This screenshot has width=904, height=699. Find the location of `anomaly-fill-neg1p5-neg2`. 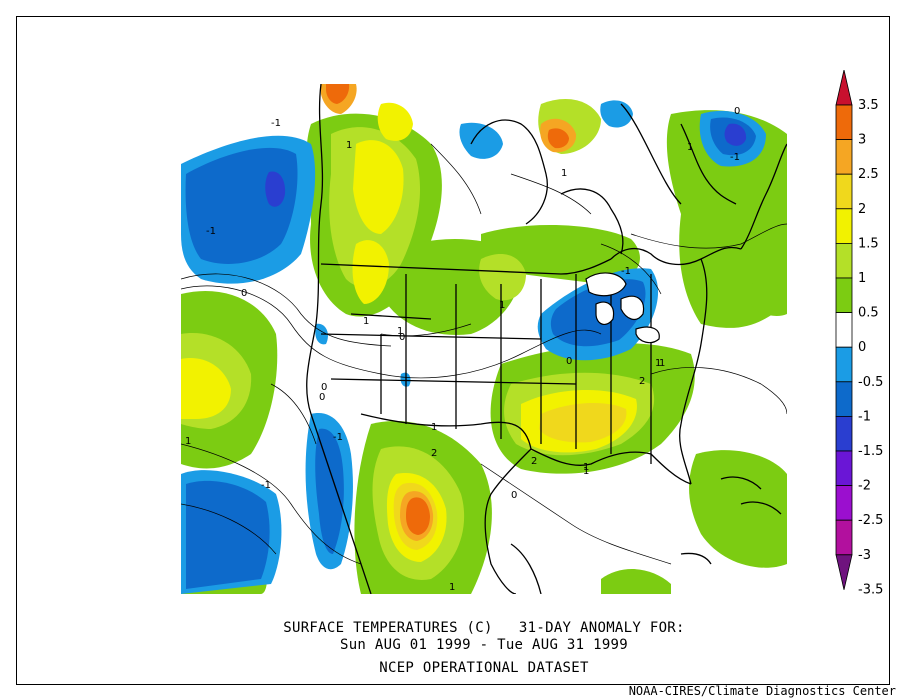

anomaly-fill-neg1p5-neg2 is located at coordinates (506, 165).